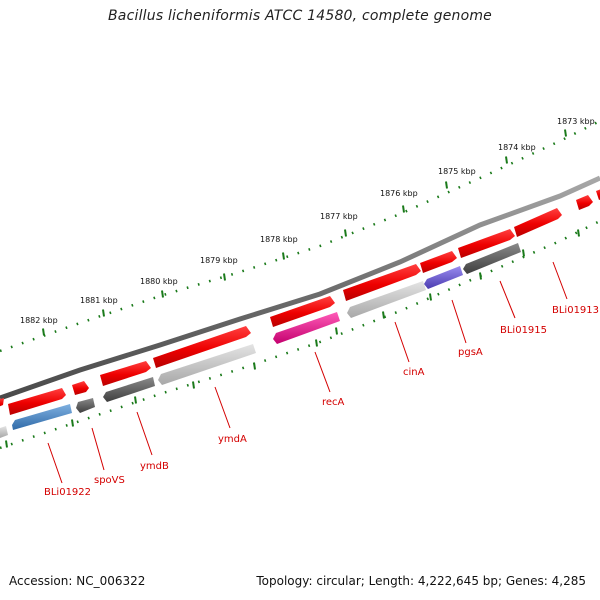 The image size is (600, 600). What do you see at coordinates (219, 260) in the screenshot?
I see `ruler-label-1879: 1879 kbp` at bounding box center [219, 260].